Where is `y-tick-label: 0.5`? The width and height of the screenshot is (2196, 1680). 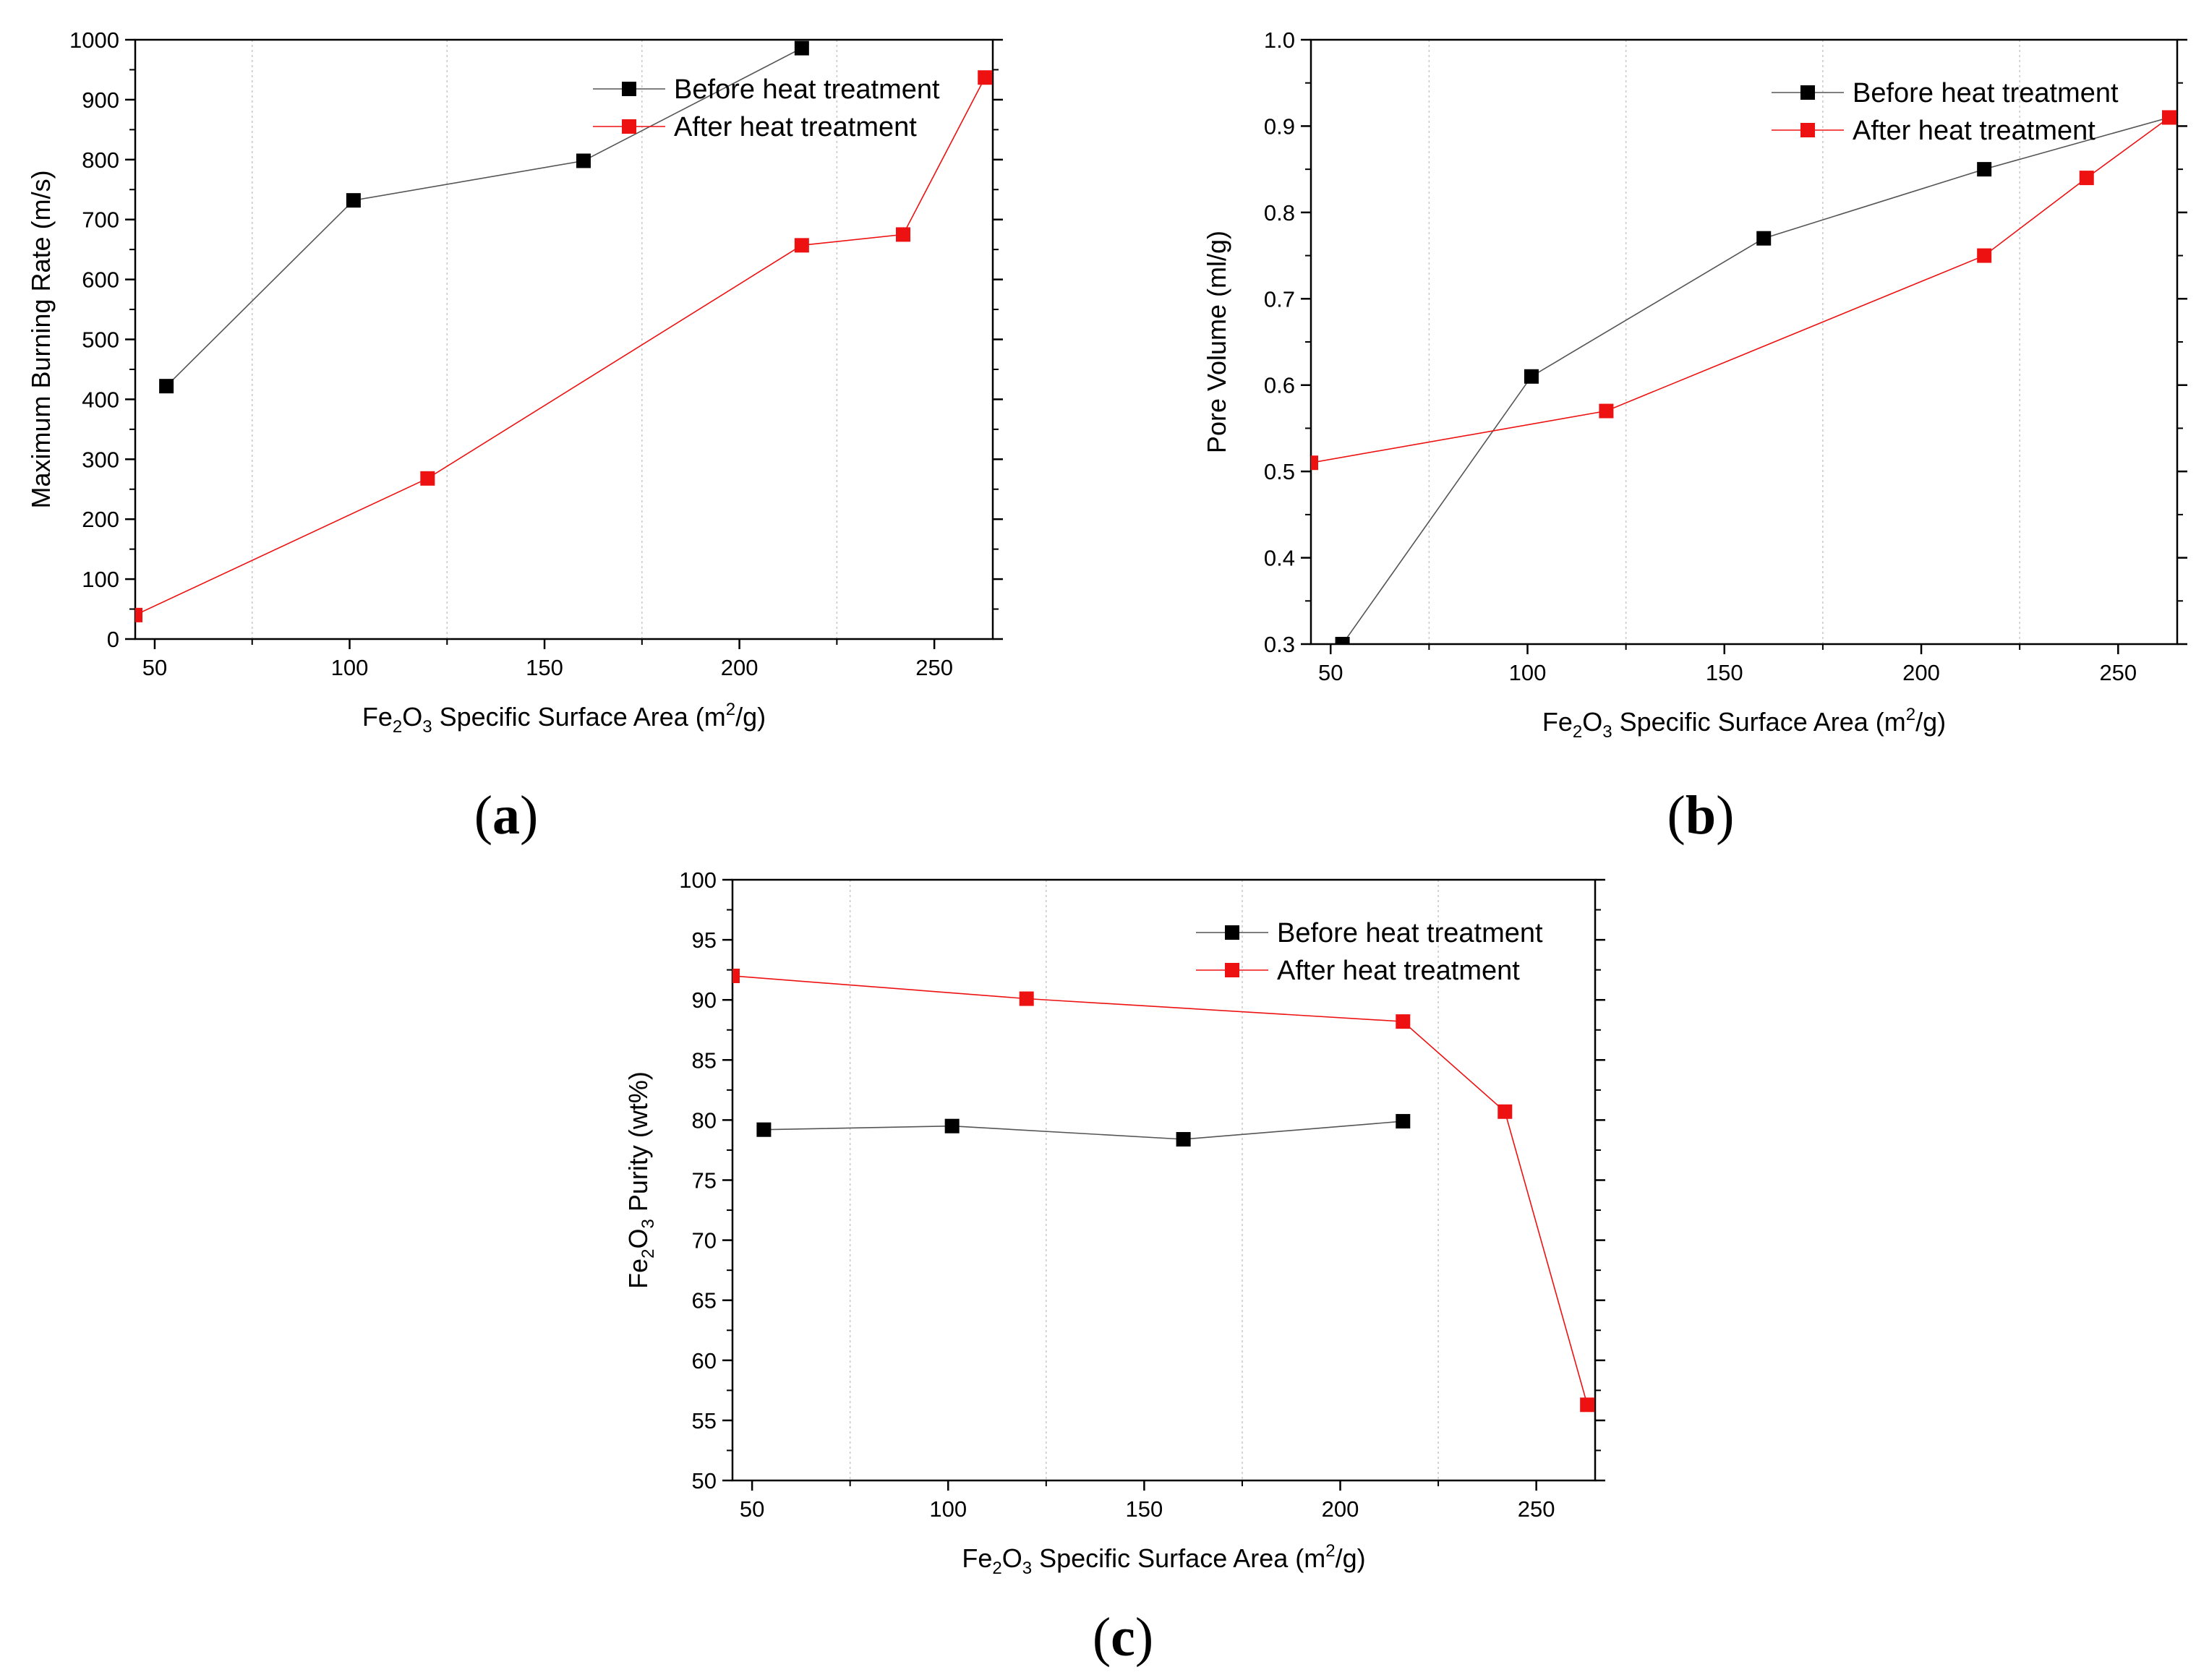
y-tick-label: 0.5 is located at coordinates (1279, 471).